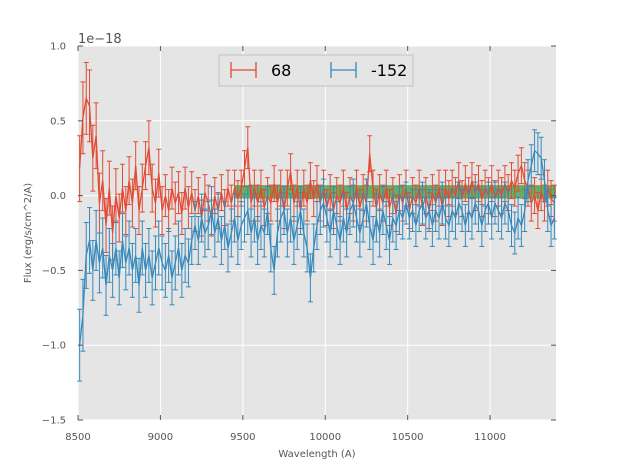 This screenshot has height=467, width=617. What do you see at coordinates (242, 437) in the screenshot?
I see `x-tick-label: 9500` at bounding box center [242, 437].